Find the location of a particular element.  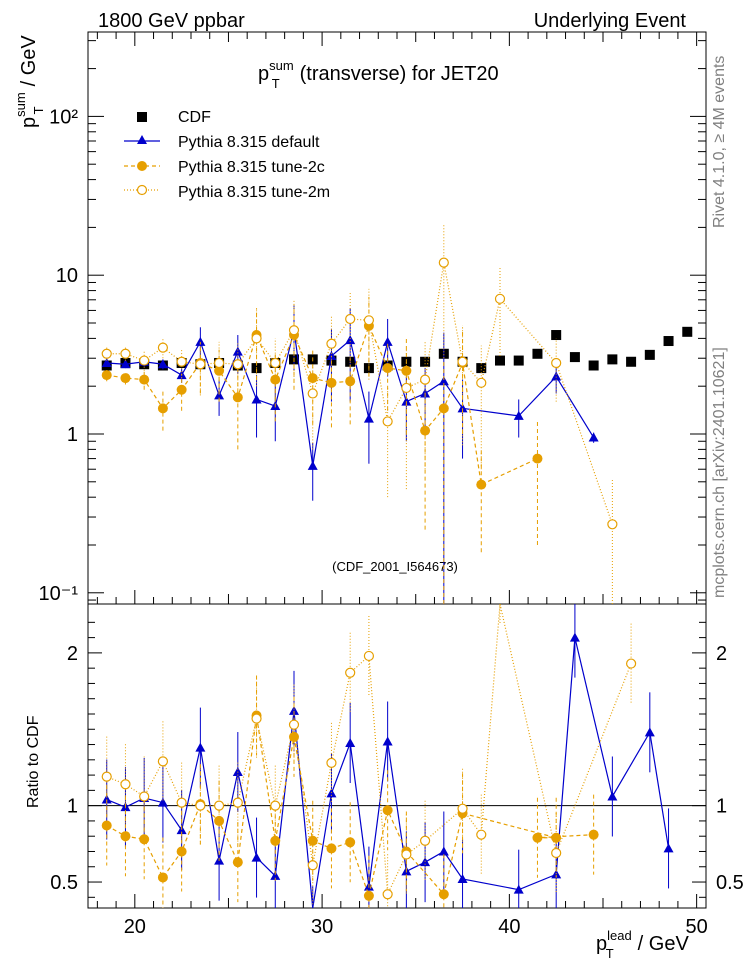

y-tick-label: 1 is located at coordinates (72, 435).